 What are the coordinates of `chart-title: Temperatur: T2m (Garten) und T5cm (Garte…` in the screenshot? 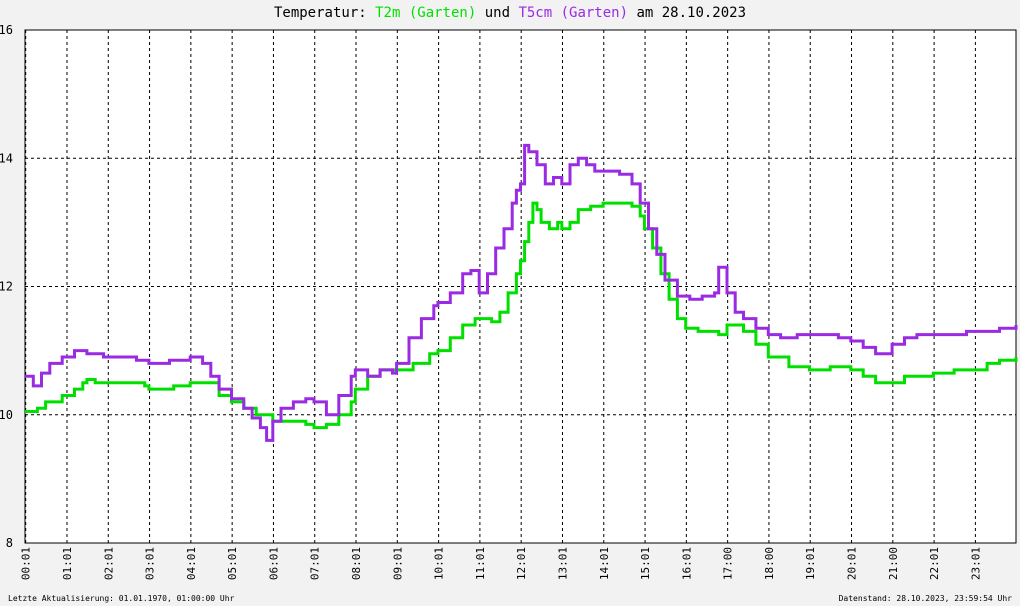 It's located at (510, 13).